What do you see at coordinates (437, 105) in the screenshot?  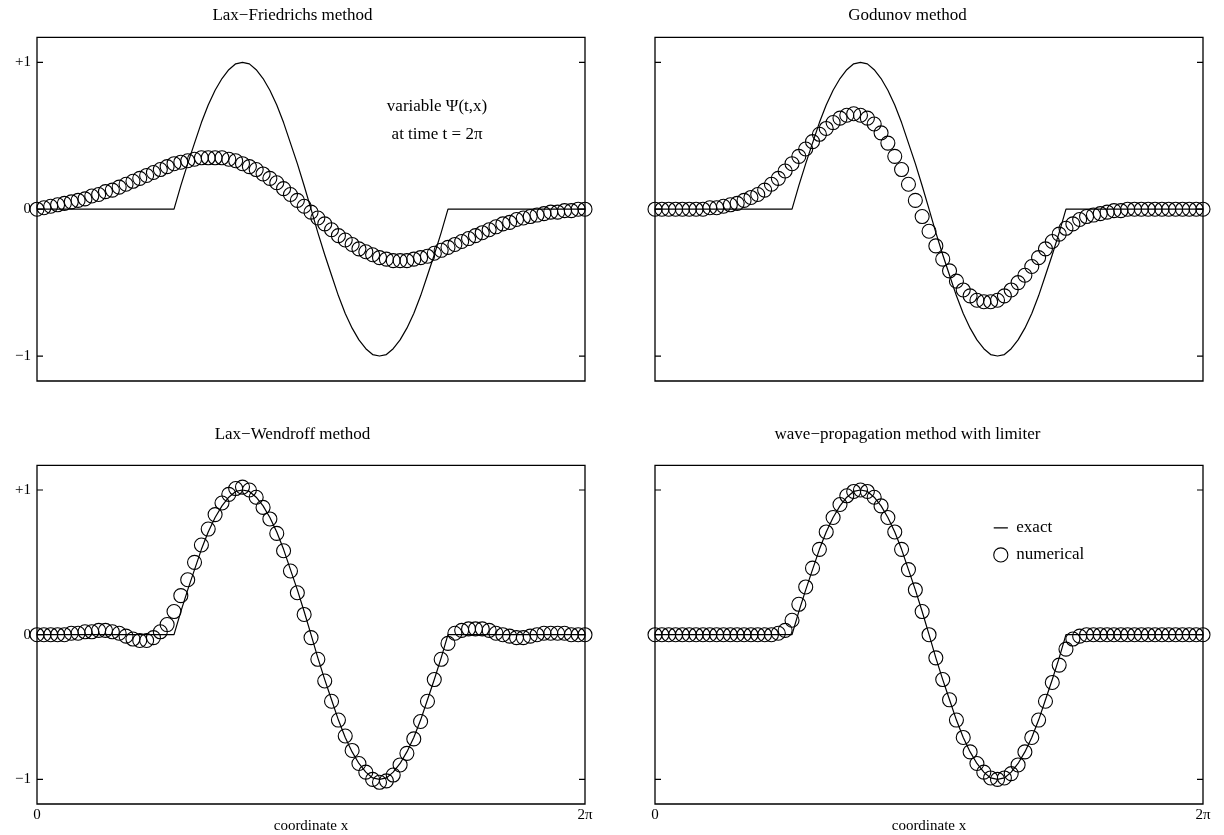 I see `annotation: variable Ψ(t,x)` at bounding box center [437, 105].